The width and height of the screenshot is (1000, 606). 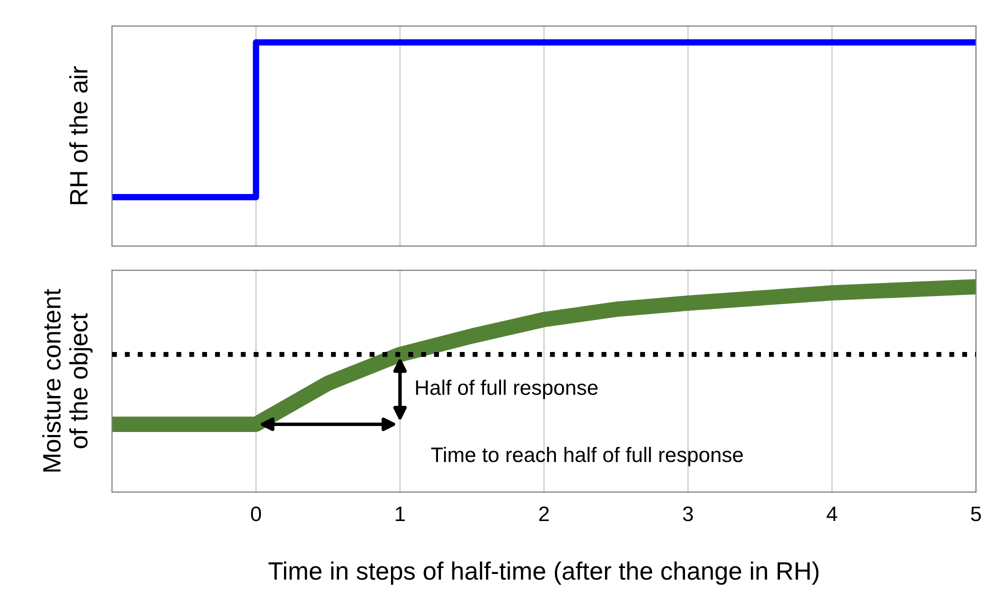 I want to click on annotation: Time to reach half of full response, so click(x=587, y=456).